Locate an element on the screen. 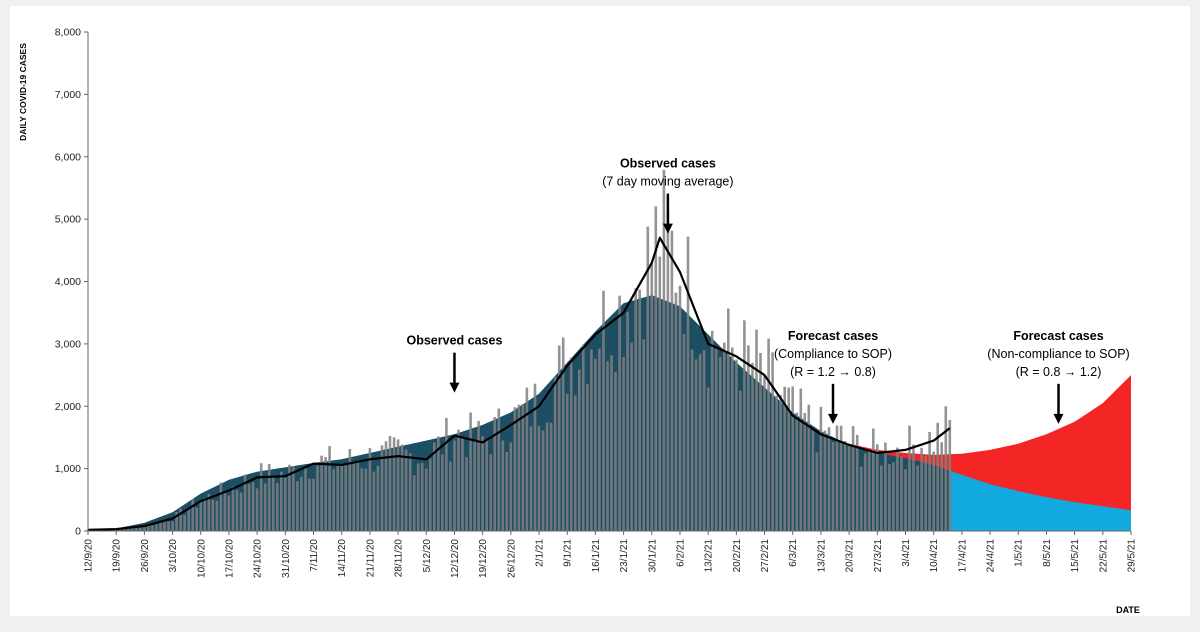 Image resolution: width=1200 pixels, height=632 pixels. x-tick-label: 6/3/21 is located at coordinates (793, 553).